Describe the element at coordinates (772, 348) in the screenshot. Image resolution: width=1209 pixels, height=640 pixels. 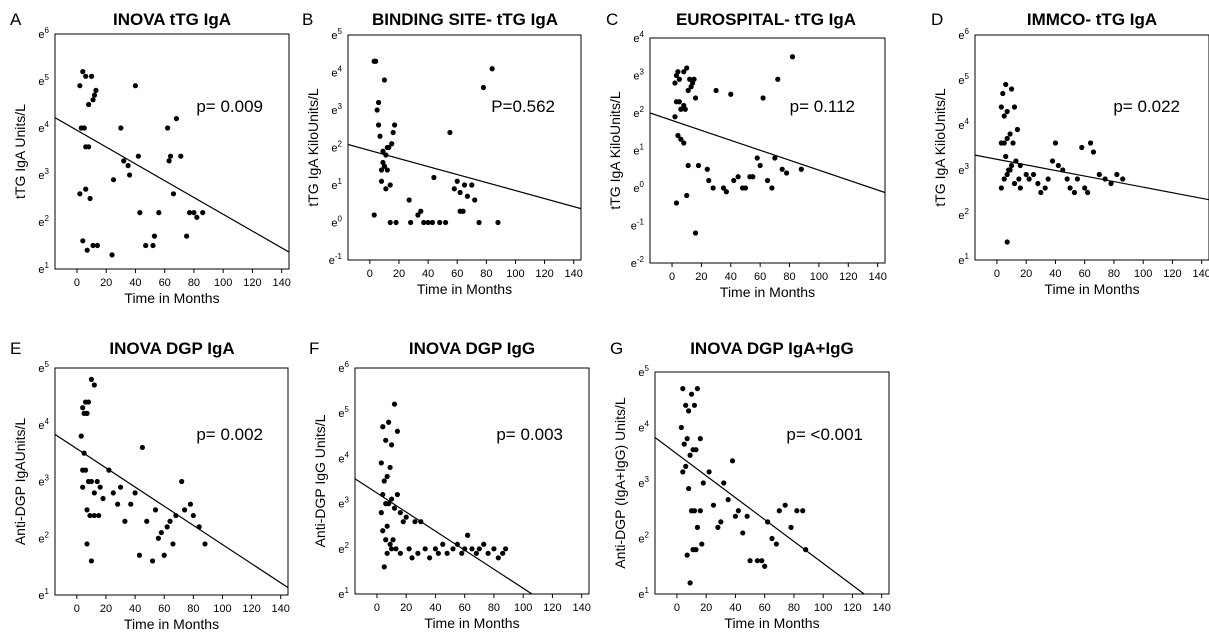
I see `panel-title: INOVA DGP IgA+IgG` at that location.